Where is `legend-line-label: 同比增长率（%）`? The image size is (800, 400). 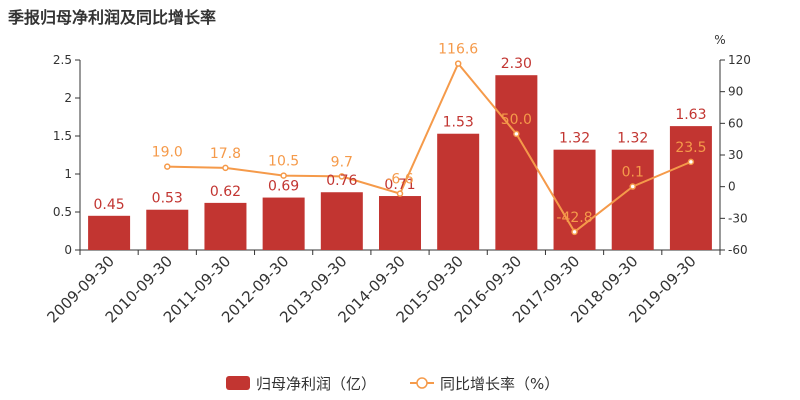 legend-line-label: 同比增长率（%） is located at coordinates (499, 384).